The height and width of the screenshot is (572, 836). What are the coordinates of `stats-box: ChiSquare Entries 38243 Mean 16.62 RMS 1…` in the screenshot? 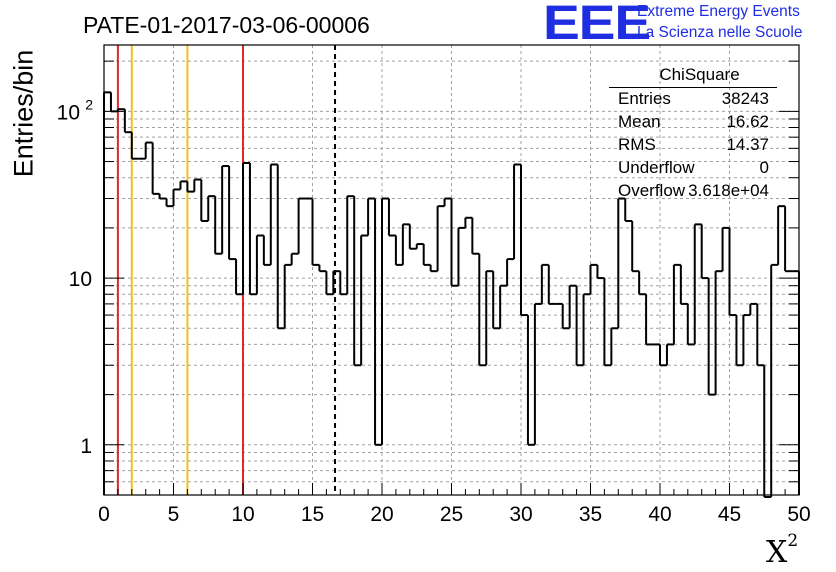 It's located at (693, 134).